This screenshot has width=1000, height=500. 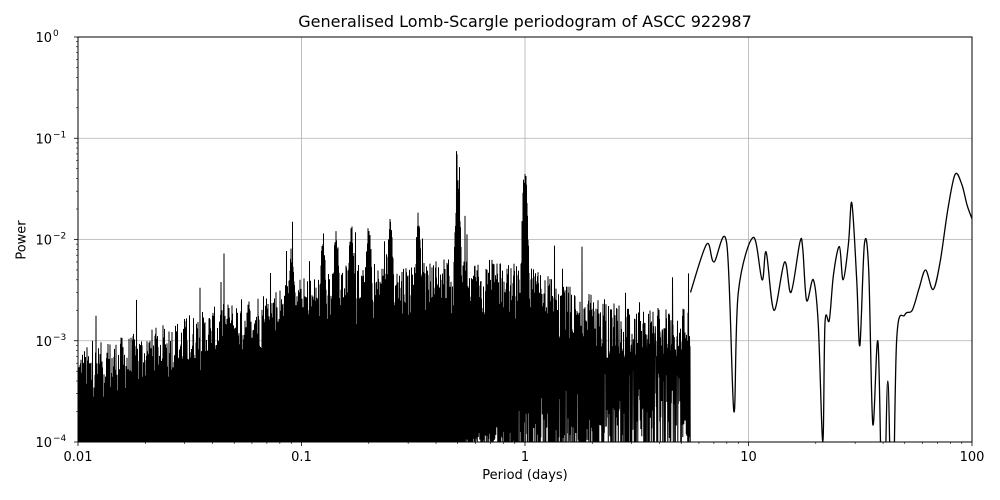 What do you see at coordinates (301, 457) in the screenshot?
I see `x-tick-label: 0.1` at bounding box center [301, 457].